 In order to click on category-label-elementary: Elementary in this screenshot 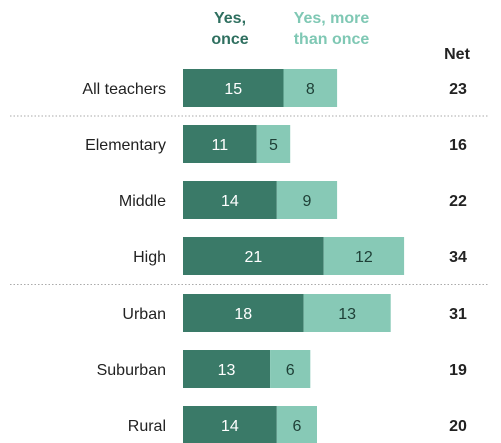, I will do `click(125, 145)`.